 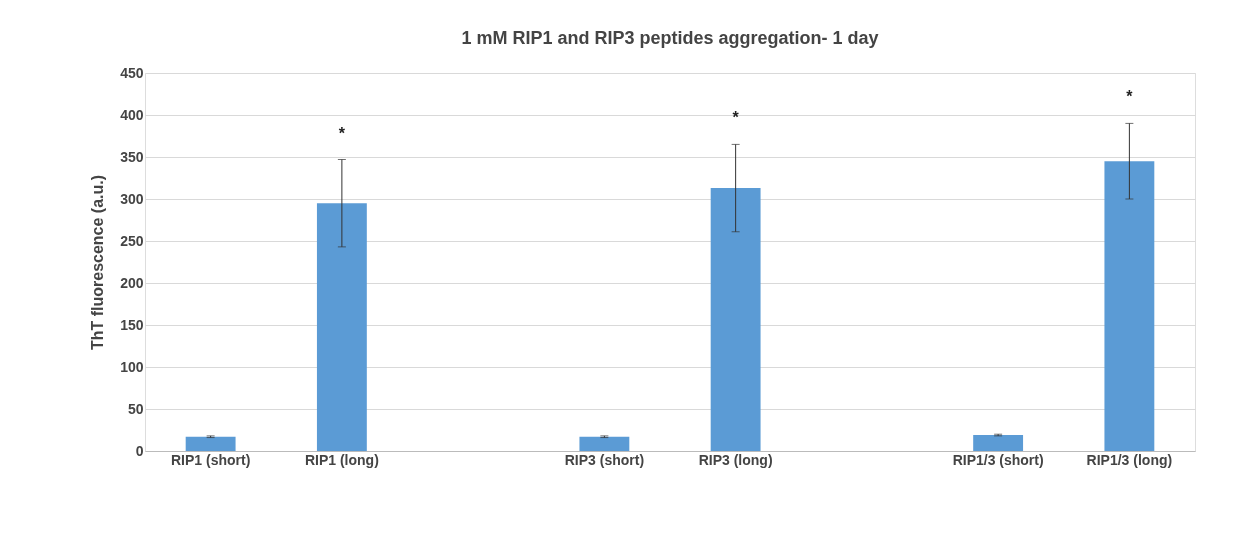 What do you see at coordinates (139, 450) in the screenshot?
I see `y-tick-label: 0` at bounding box center [139, 450].